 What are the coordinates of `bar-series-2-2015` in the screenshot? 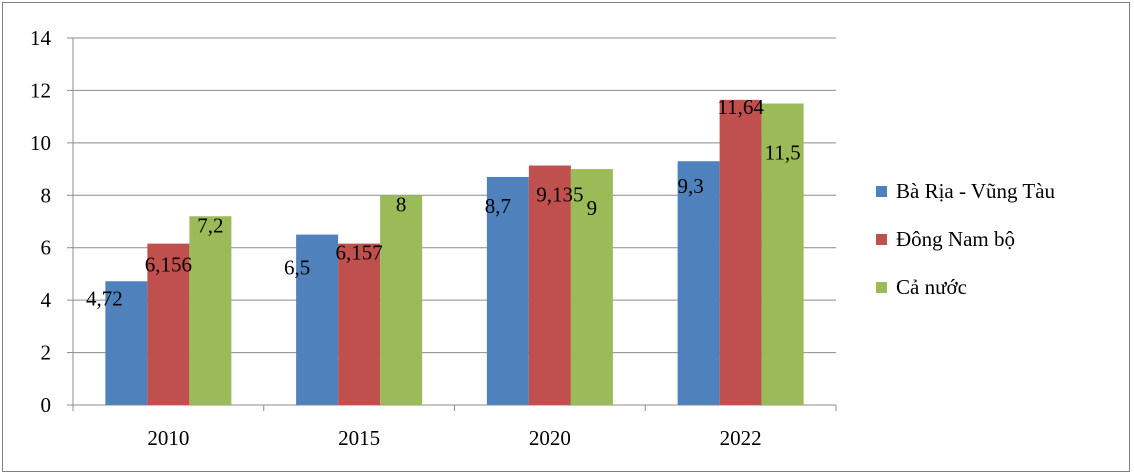 It's located at (359, 324).